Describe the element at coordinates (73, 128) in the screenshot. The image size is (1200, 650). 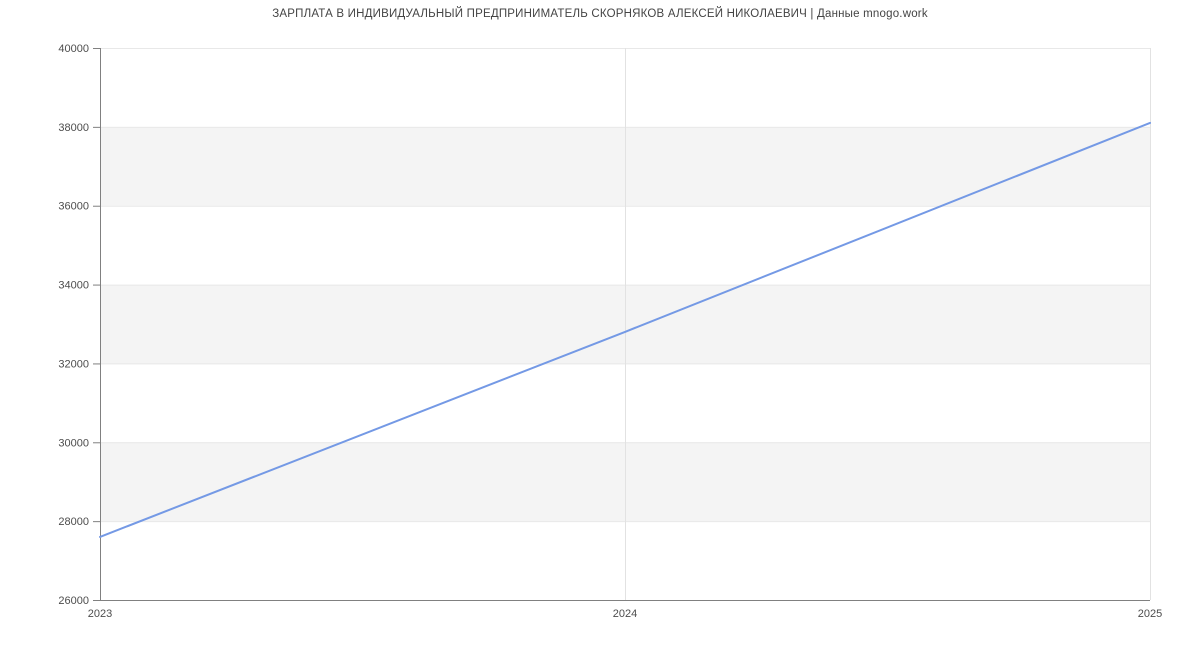
I see `y-tick-label: 38000` at that location.